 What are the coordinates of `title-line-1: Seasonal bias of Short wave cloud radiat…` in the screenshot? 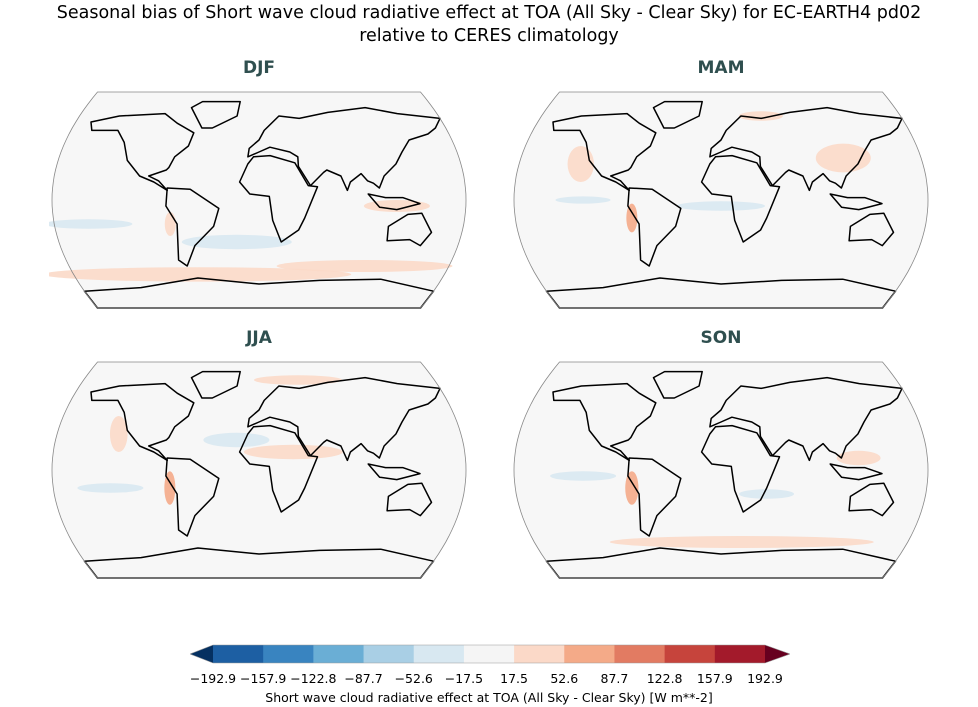 It's located at (489, 13).